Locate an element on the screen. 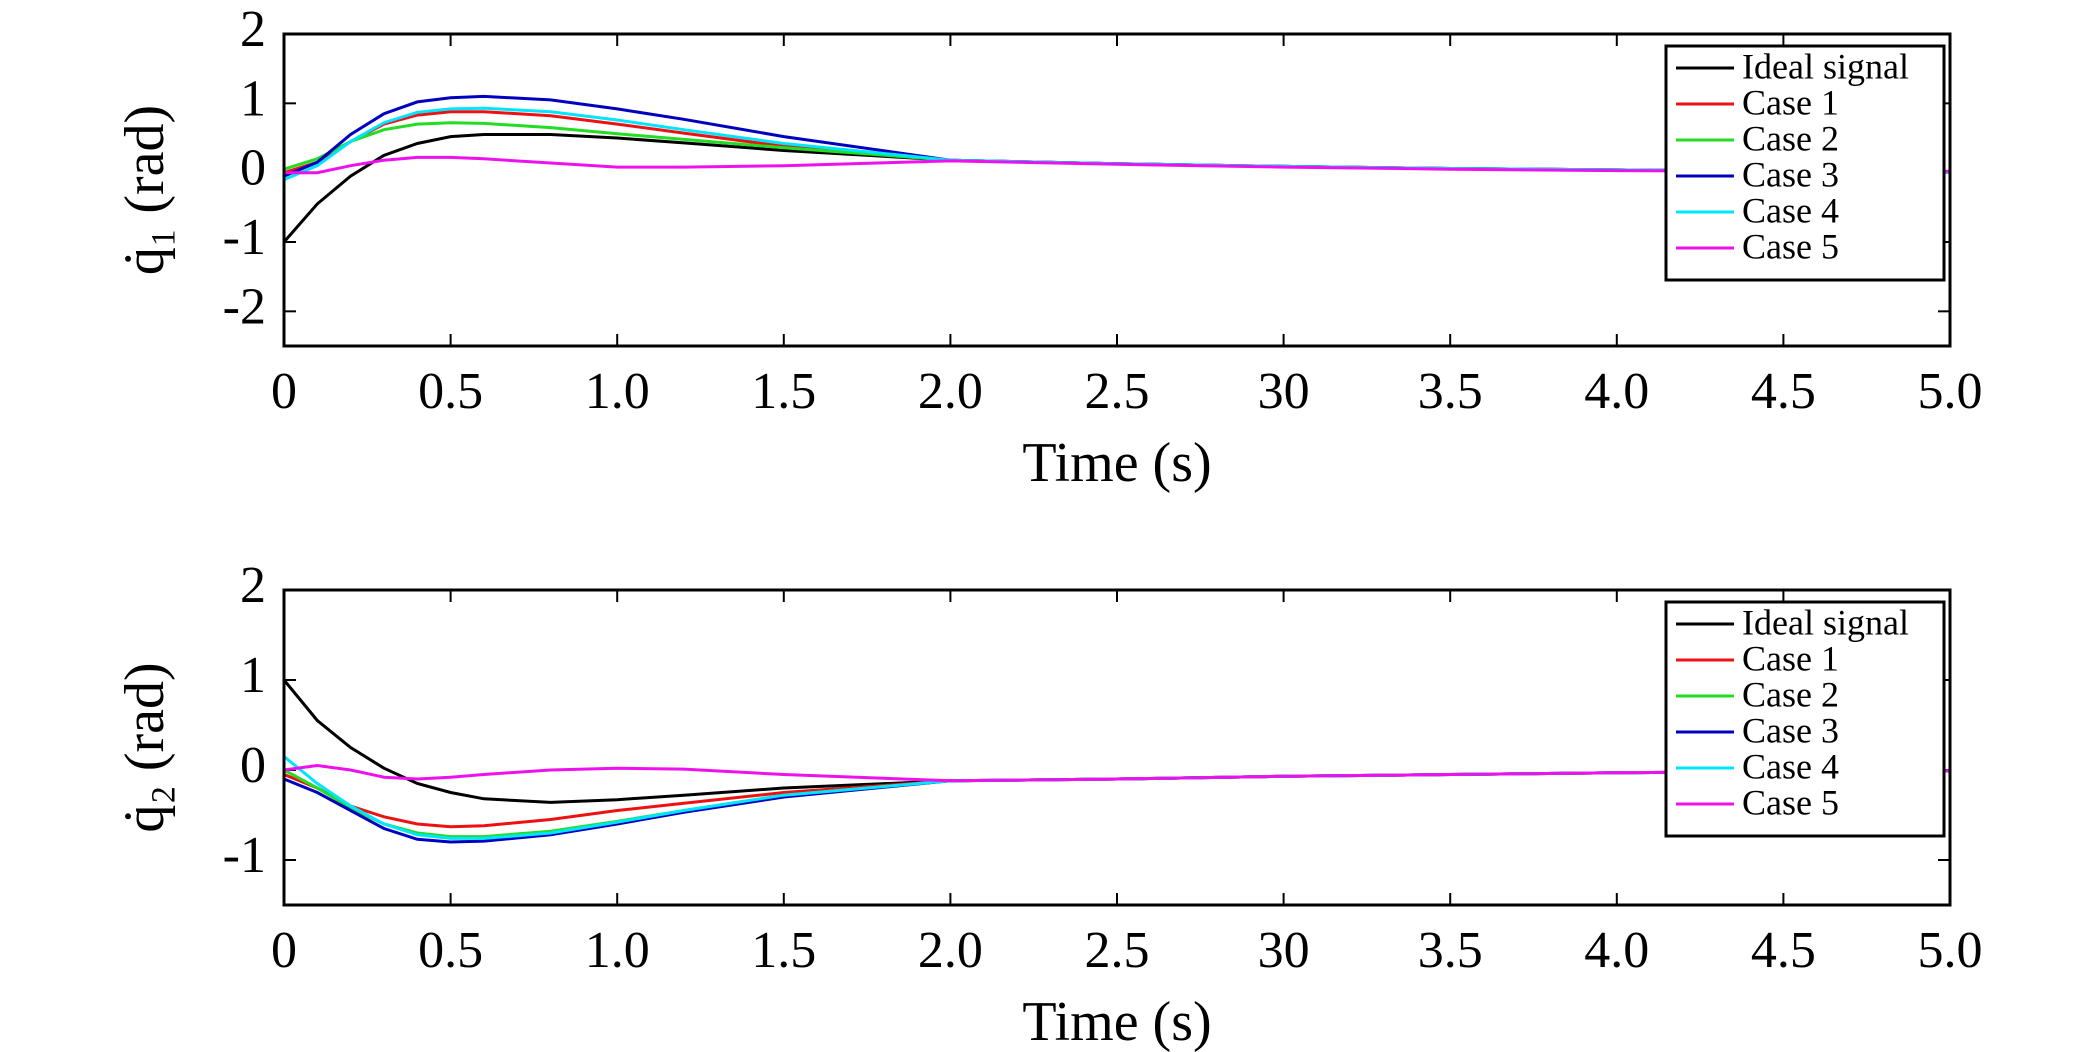 The width and height of the screenshot is (2079, 1052). y-axis-label: q̇₁ (rad) is located at coordinates (145, 190).